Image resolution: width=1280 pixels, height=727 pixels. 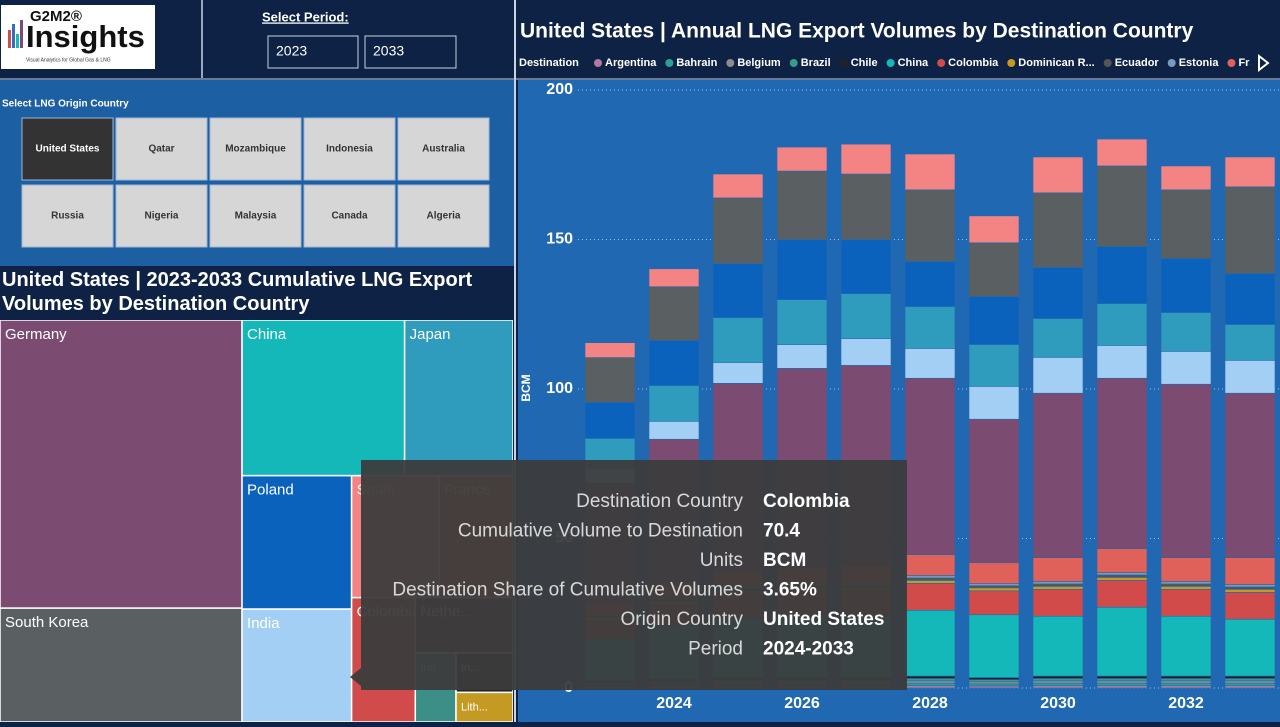 What do you see at coordinates (388, 51) in the screenshot?
I see `period-end: 2033` at bounding box center [388, 51].